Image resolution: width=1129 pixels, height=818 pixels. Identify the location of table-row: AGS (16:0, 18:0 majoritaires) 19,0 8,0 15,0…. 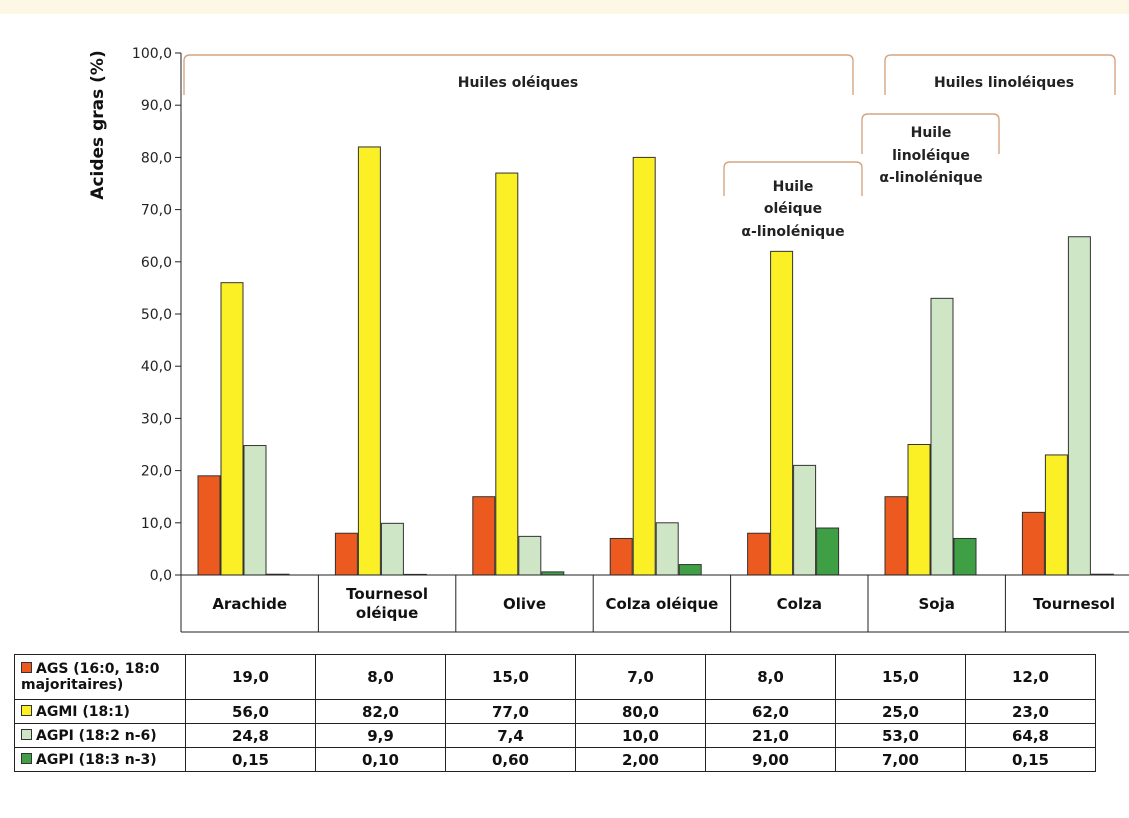
(555, 677).